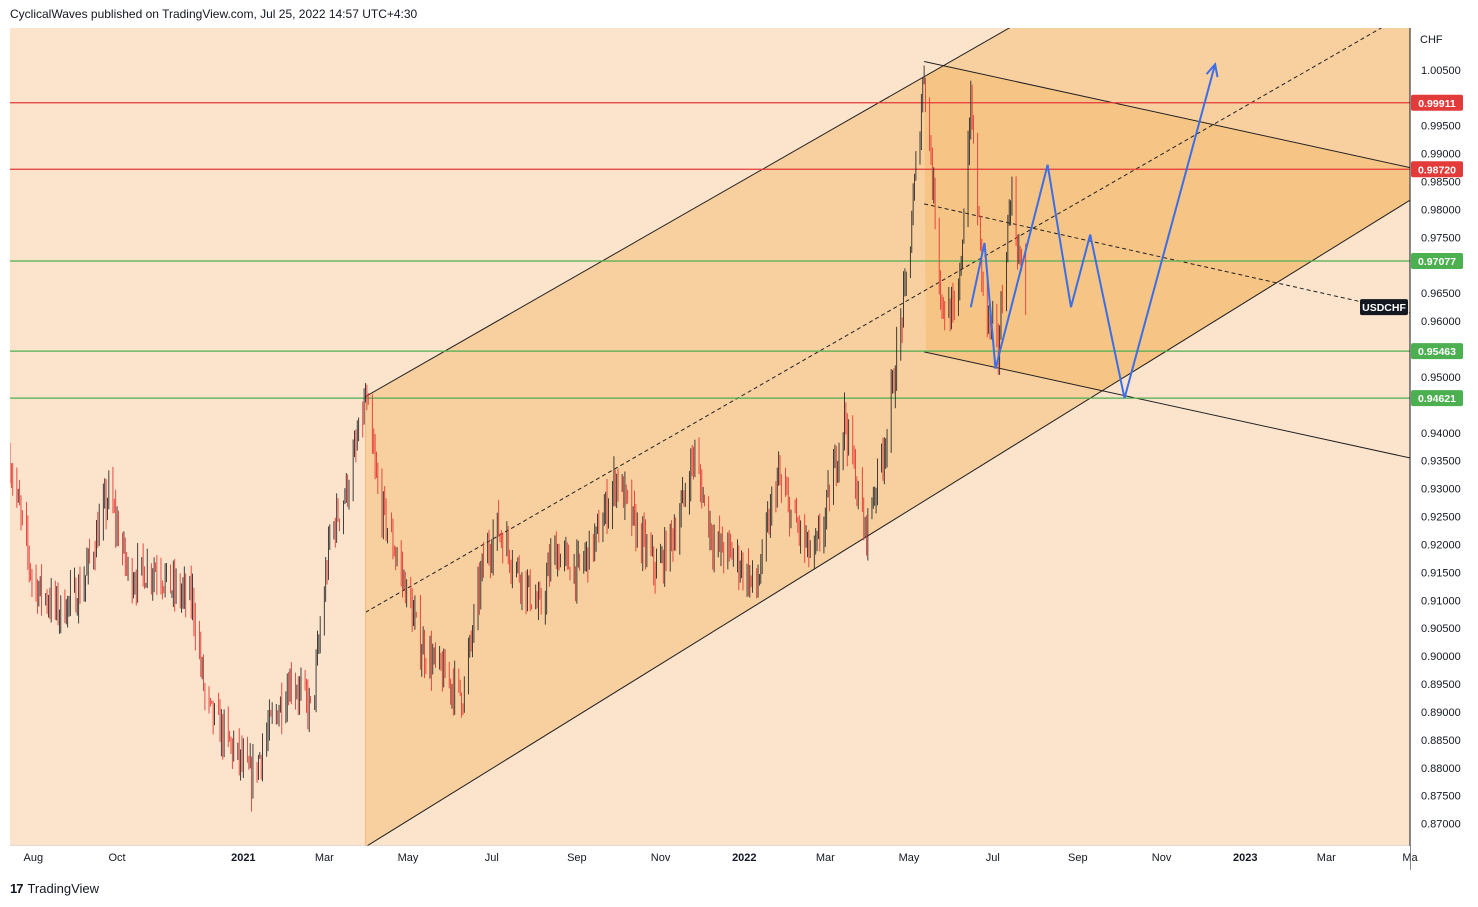 The image size is (1478, 907). Describe the element at coordinates (243, 858) in the screenshot. I see `x-tick-label: 2021` at that location.